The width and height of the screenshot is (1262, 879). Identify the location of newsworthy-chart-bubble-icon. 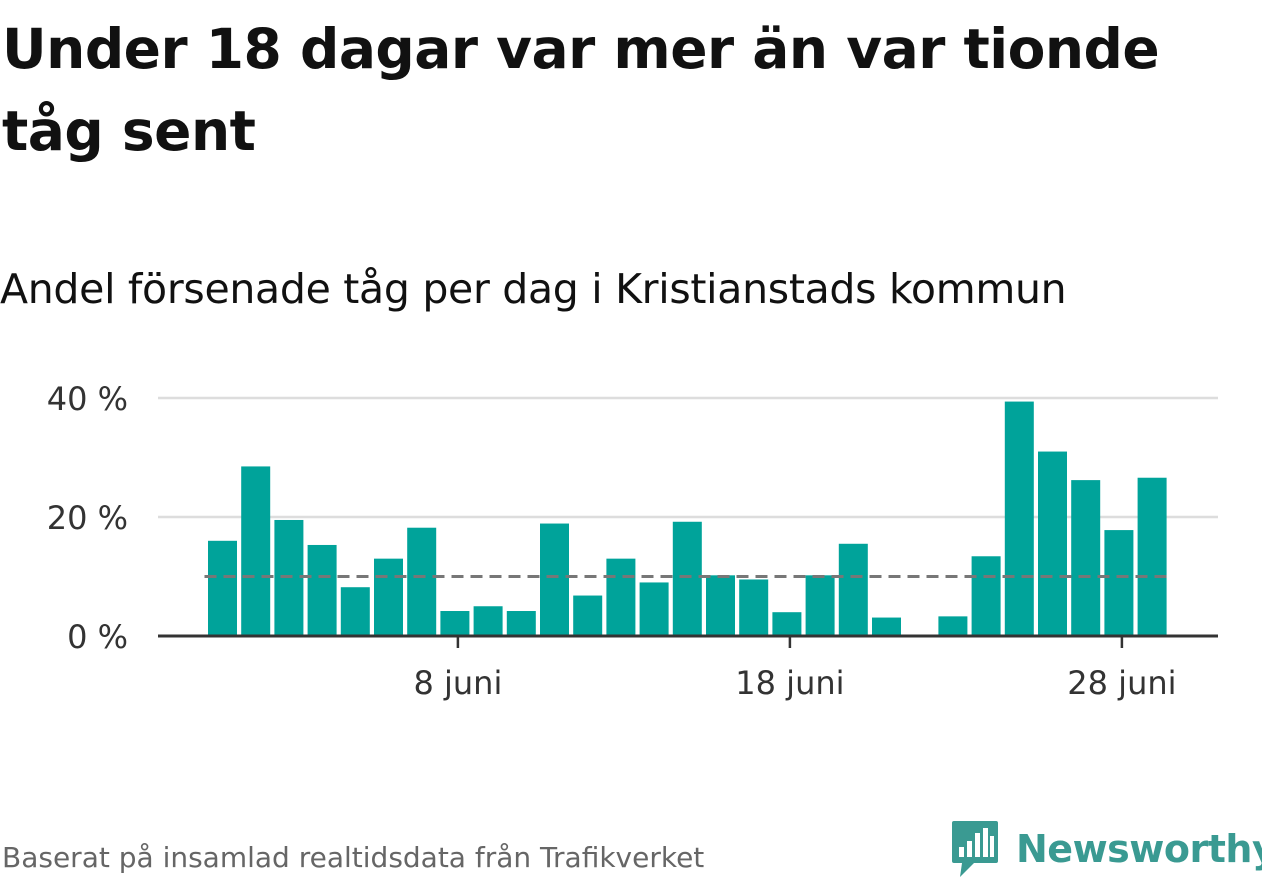
(975, 849).